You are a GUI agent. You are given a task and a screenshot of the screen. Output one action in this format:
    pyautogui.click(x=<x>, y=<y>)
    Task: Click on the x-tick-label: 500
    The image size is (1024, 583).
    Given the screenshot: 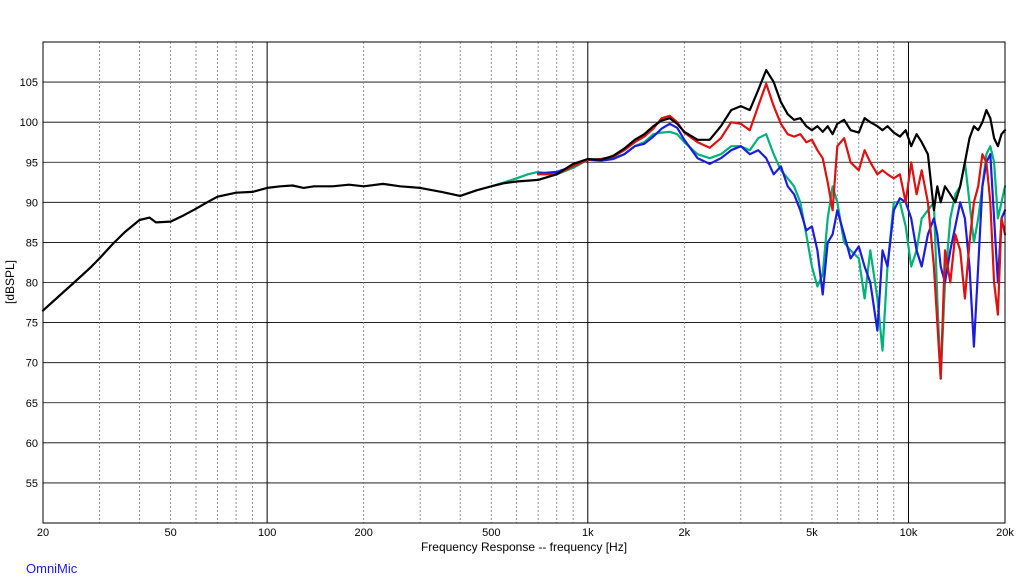 What is the action you would take?
    pyautogui.click(x=491, y=533)
    